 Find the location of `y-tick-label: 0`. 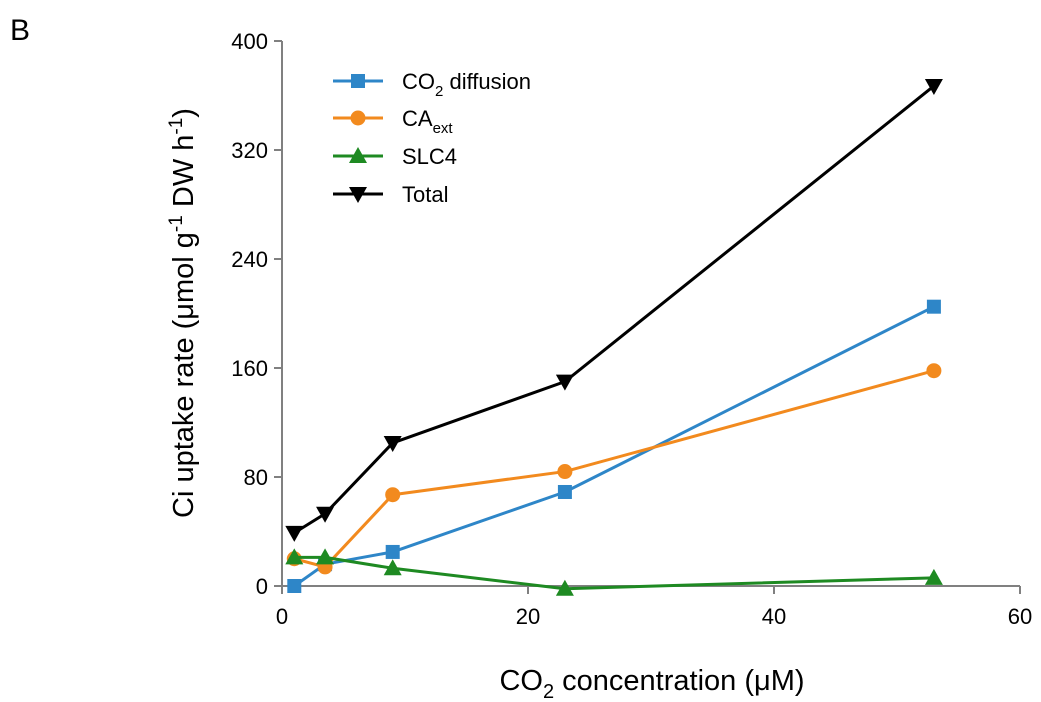

y-tick-label: 0 is located at coordinates (262, 586).